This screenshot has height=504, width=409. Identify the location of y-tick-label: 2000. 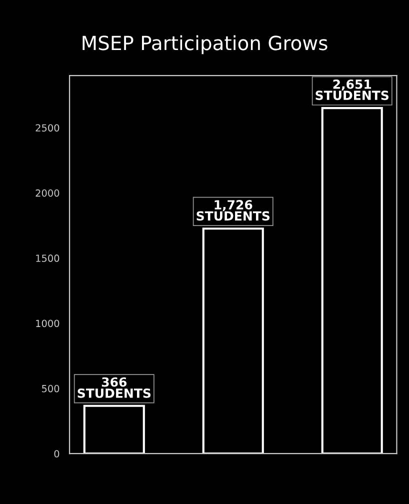
(48, 193).